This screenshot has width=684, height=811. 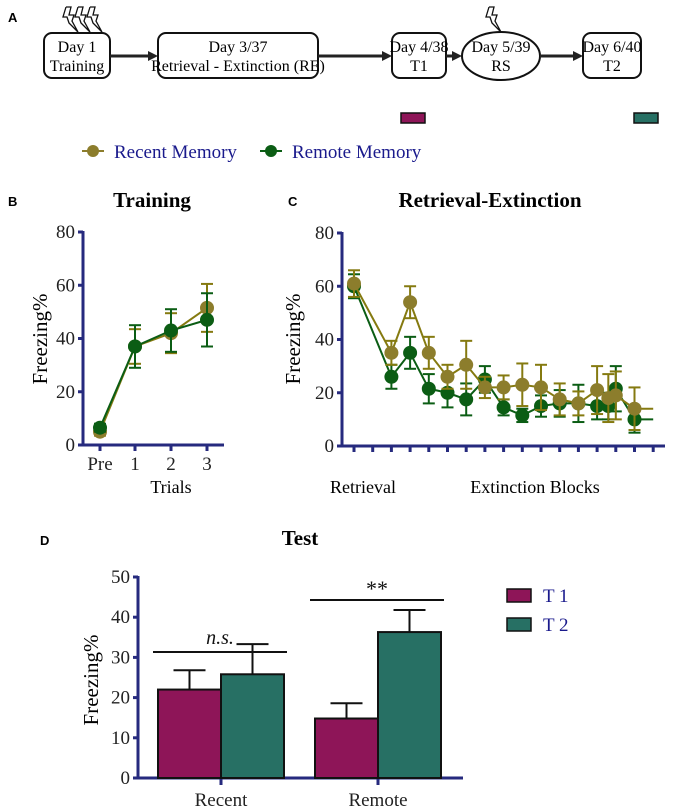 What do you see at coordinates (44, 540) in the screenshot?
I see `panel-label-d: D` at bounding box center [44, 540].